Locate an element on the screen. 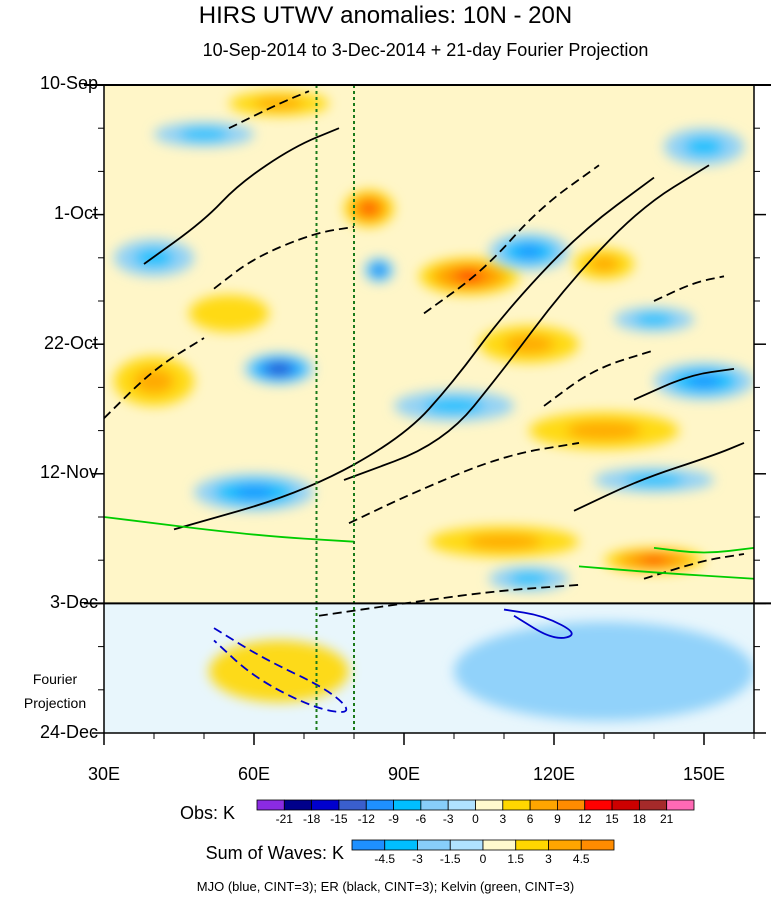 Image resolution: width=771 pixels, height=899 pixels. waves-colorbar-tick-label: -3 is located at coordinates (417, 859).